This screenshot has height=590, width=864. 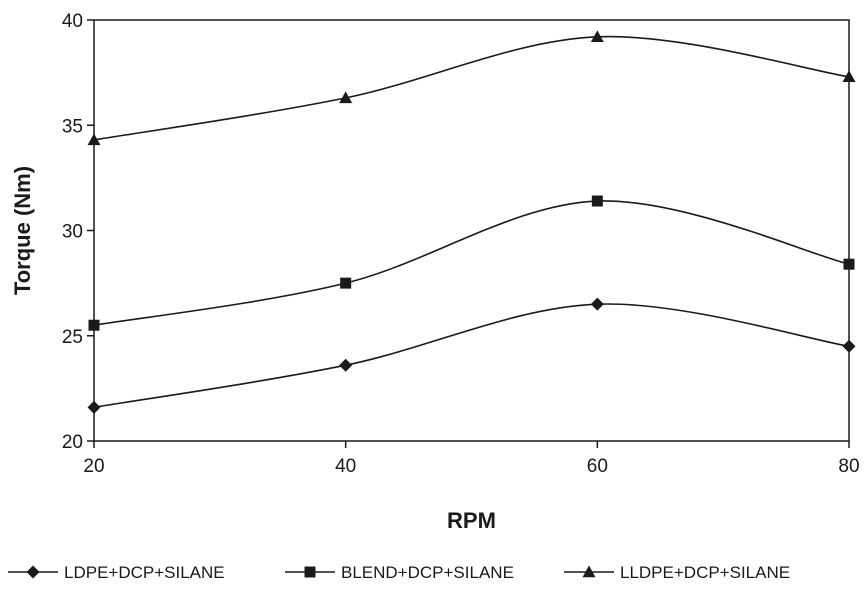 I want to click on y-tick-label: 30, so click(x=72, y=232).